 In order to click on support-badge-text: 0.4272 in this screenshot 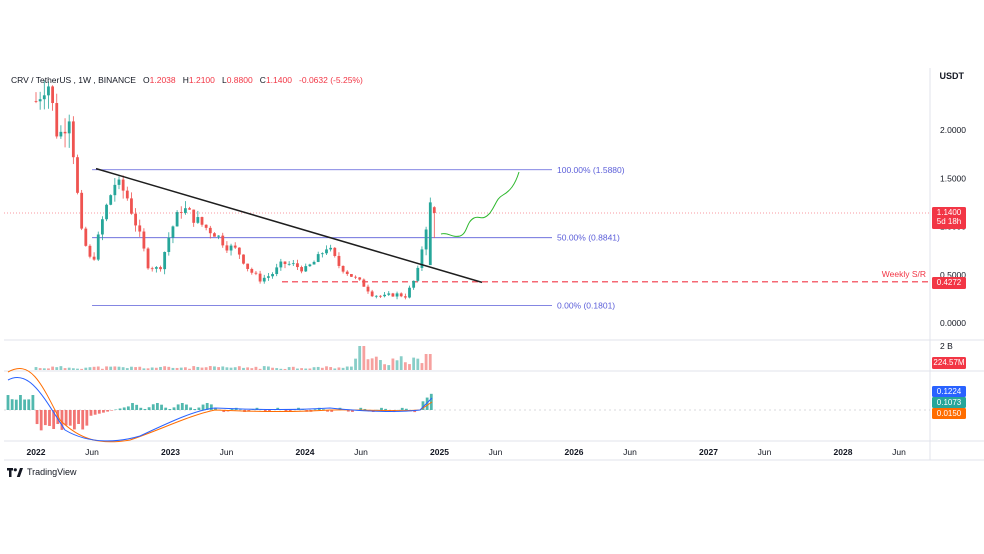, I will do `click(949, 282)`.